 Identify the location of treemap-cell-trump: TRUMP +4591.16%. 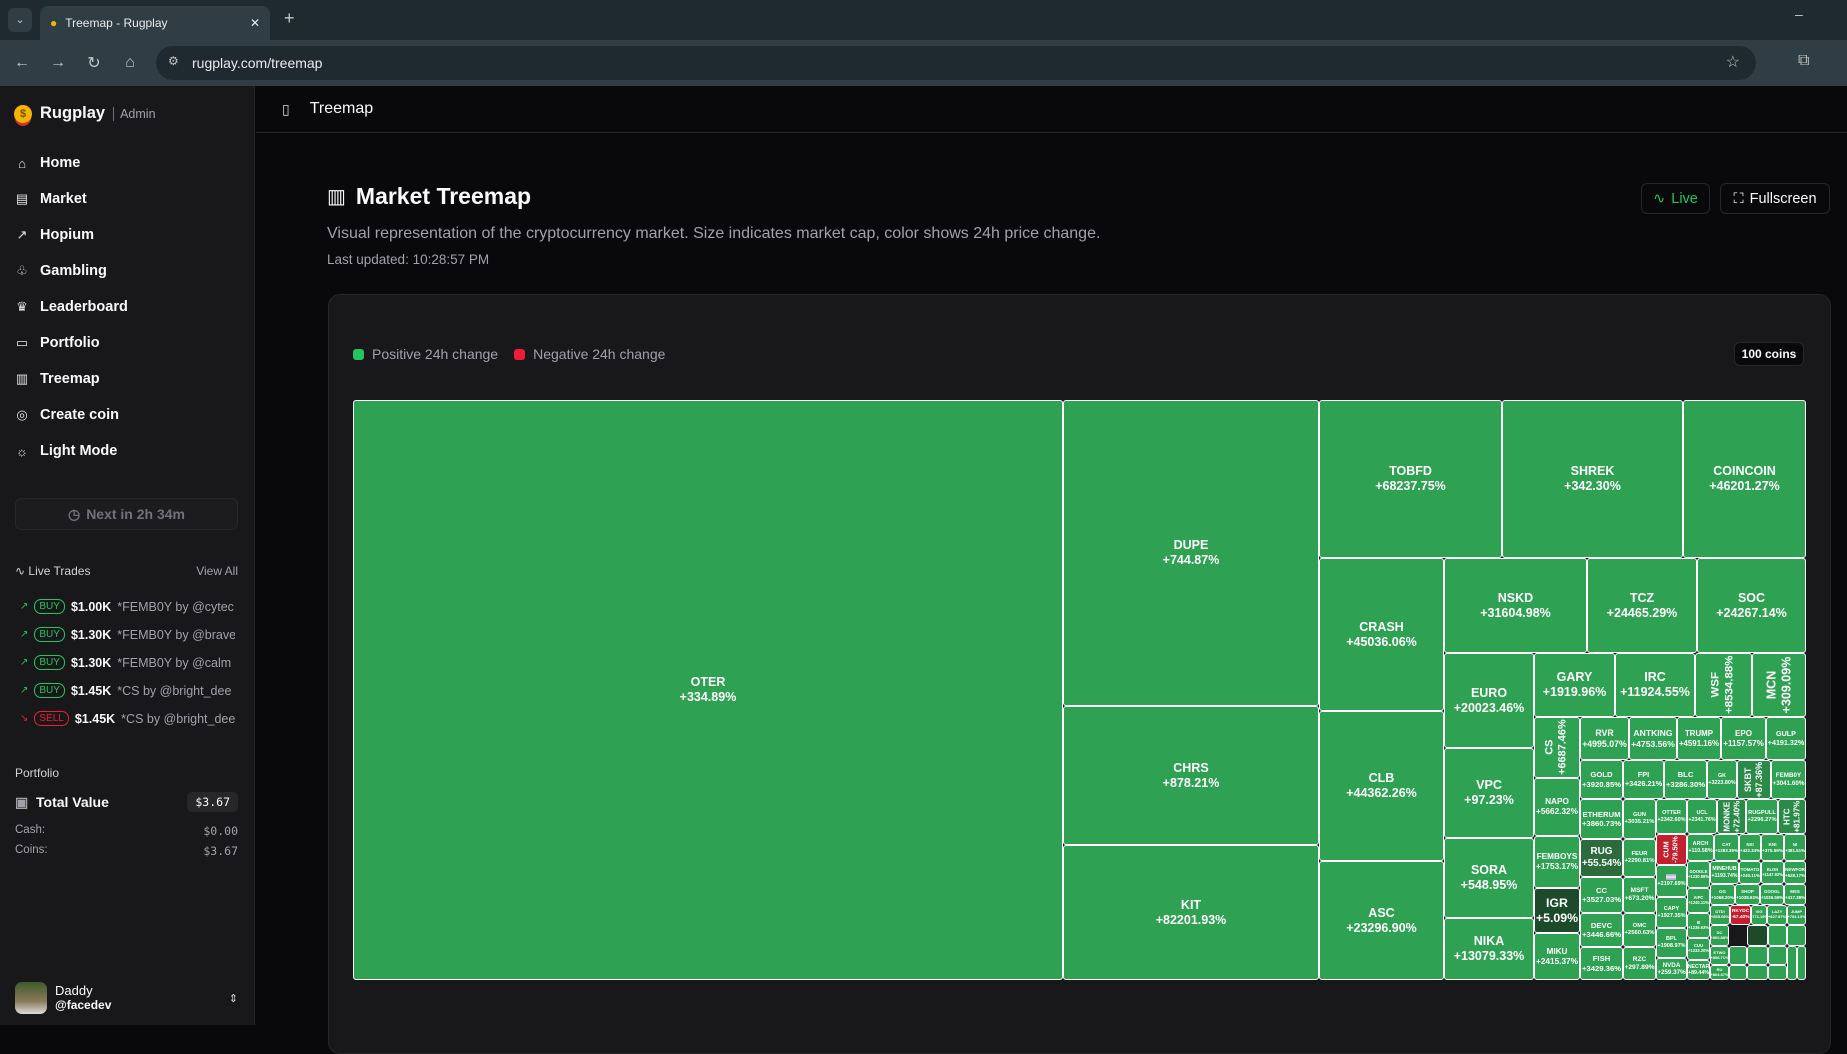
(1699, 738).